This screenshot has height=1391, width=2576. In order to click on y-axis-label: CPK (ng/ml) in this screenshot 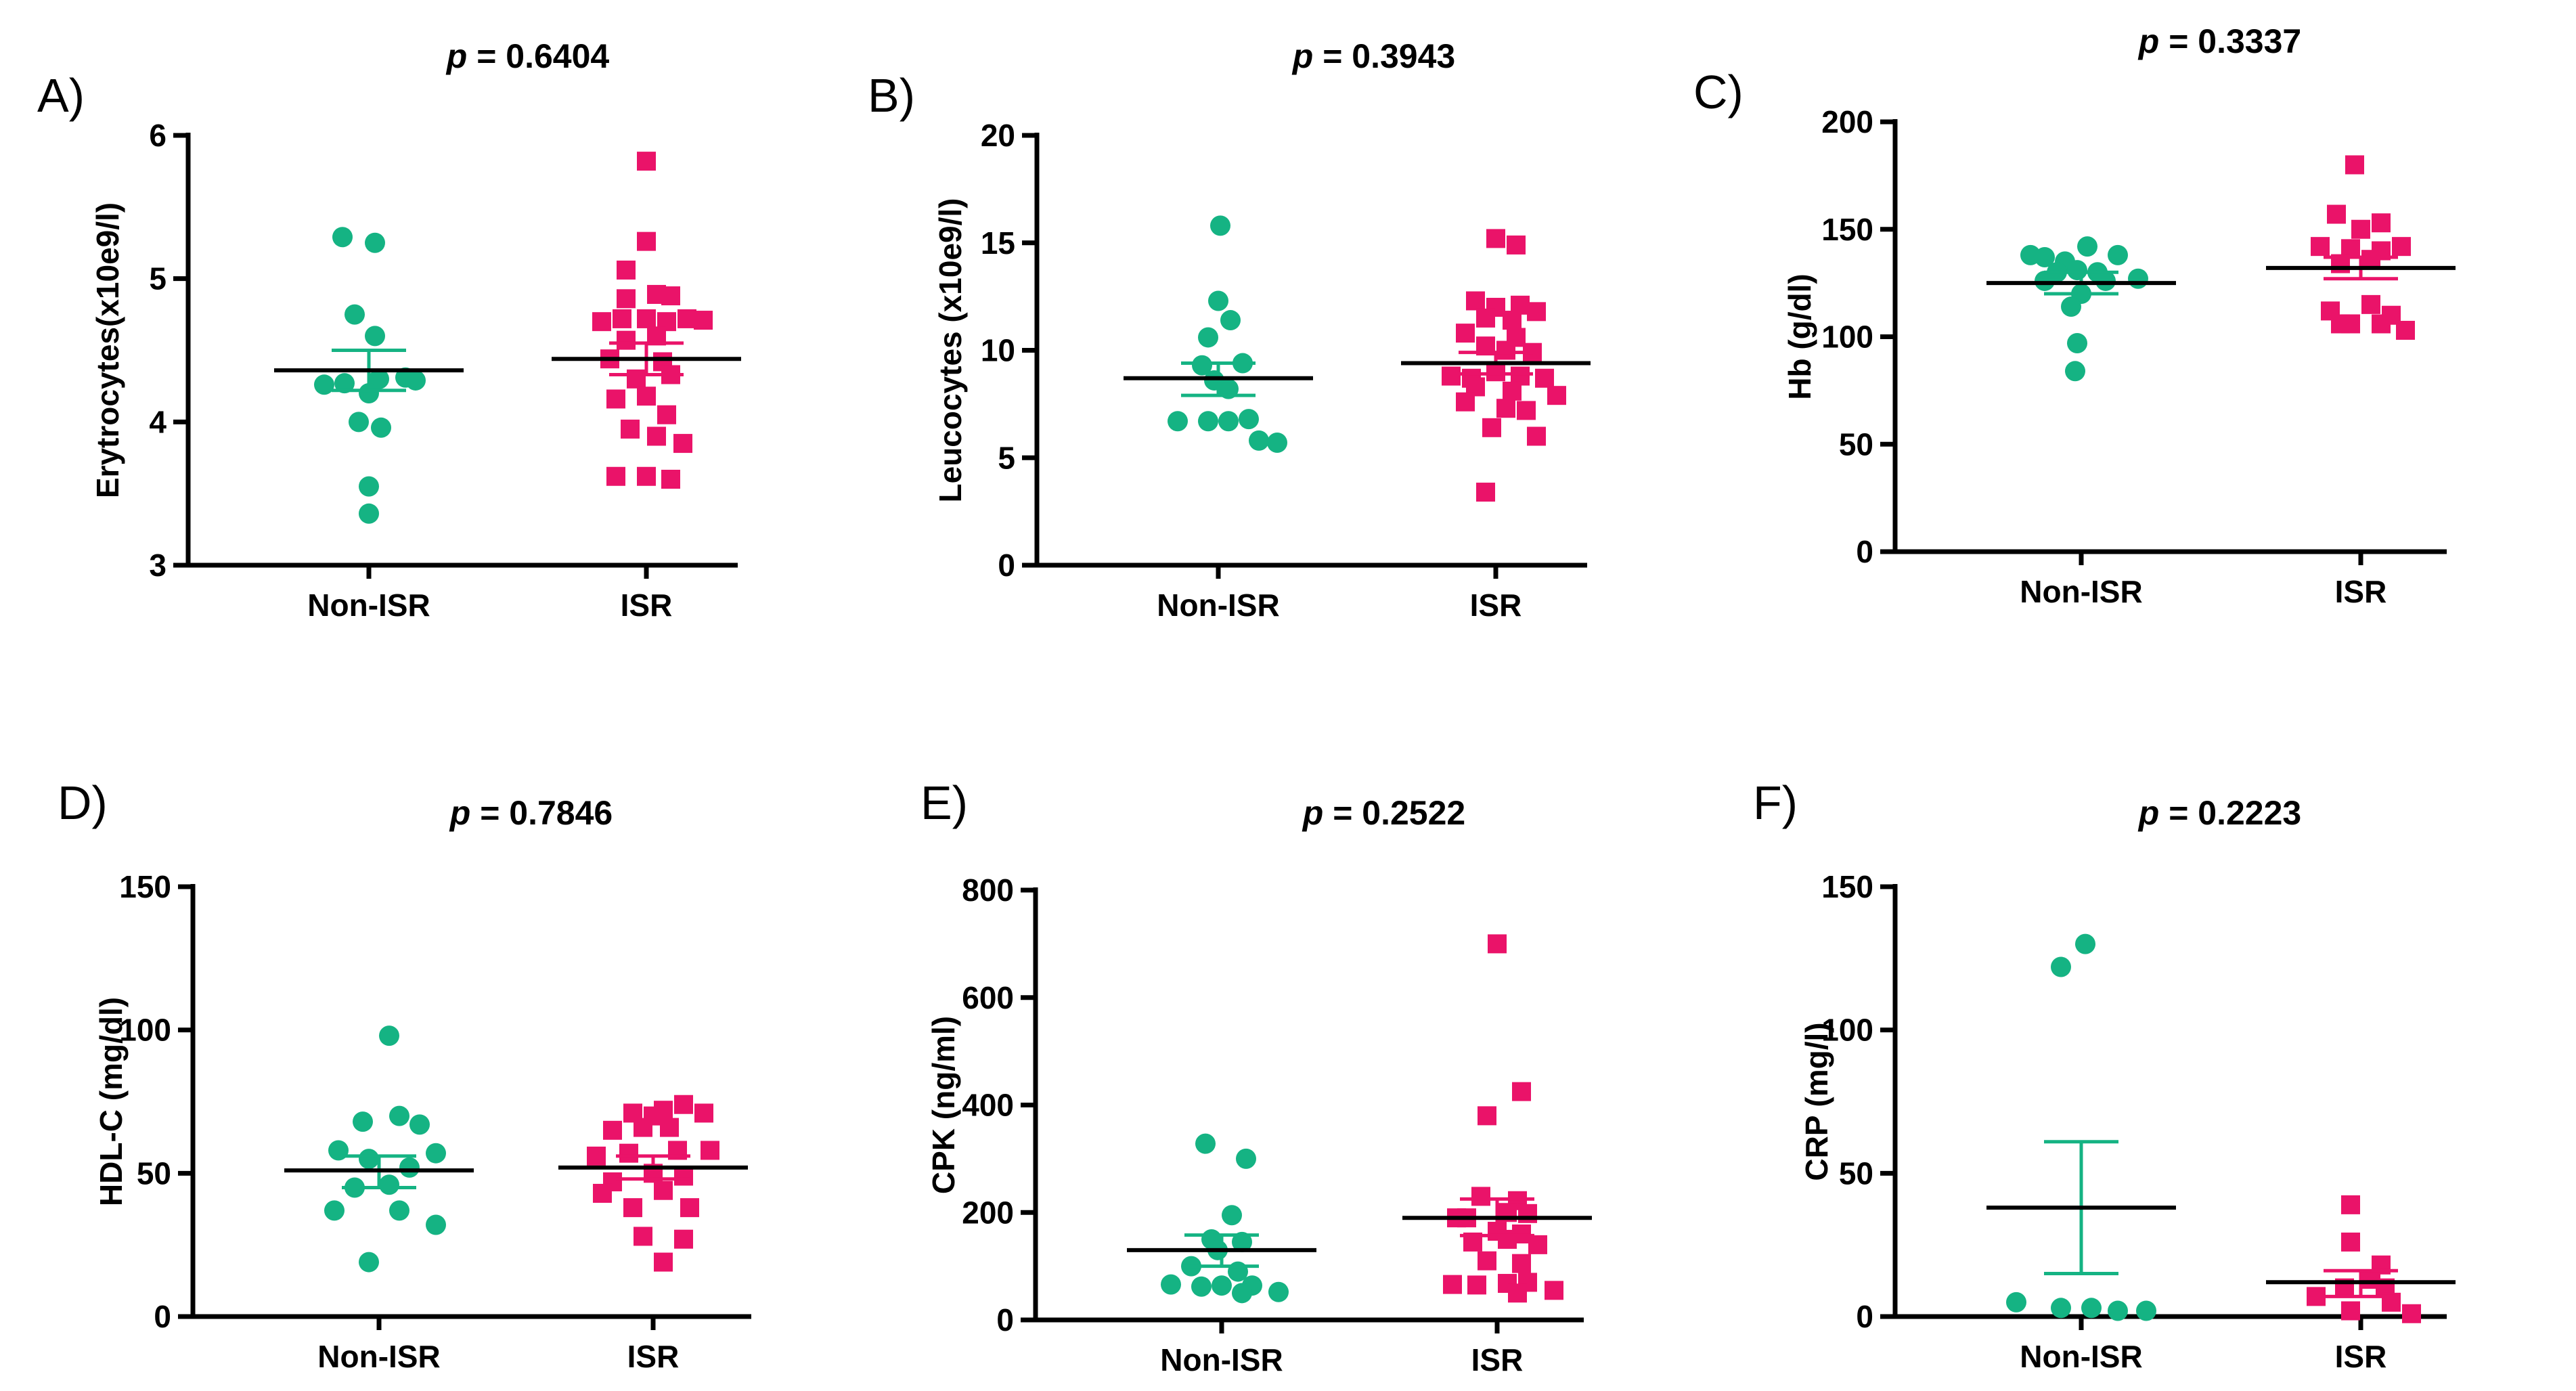, I will do `click(943, 1105)`.